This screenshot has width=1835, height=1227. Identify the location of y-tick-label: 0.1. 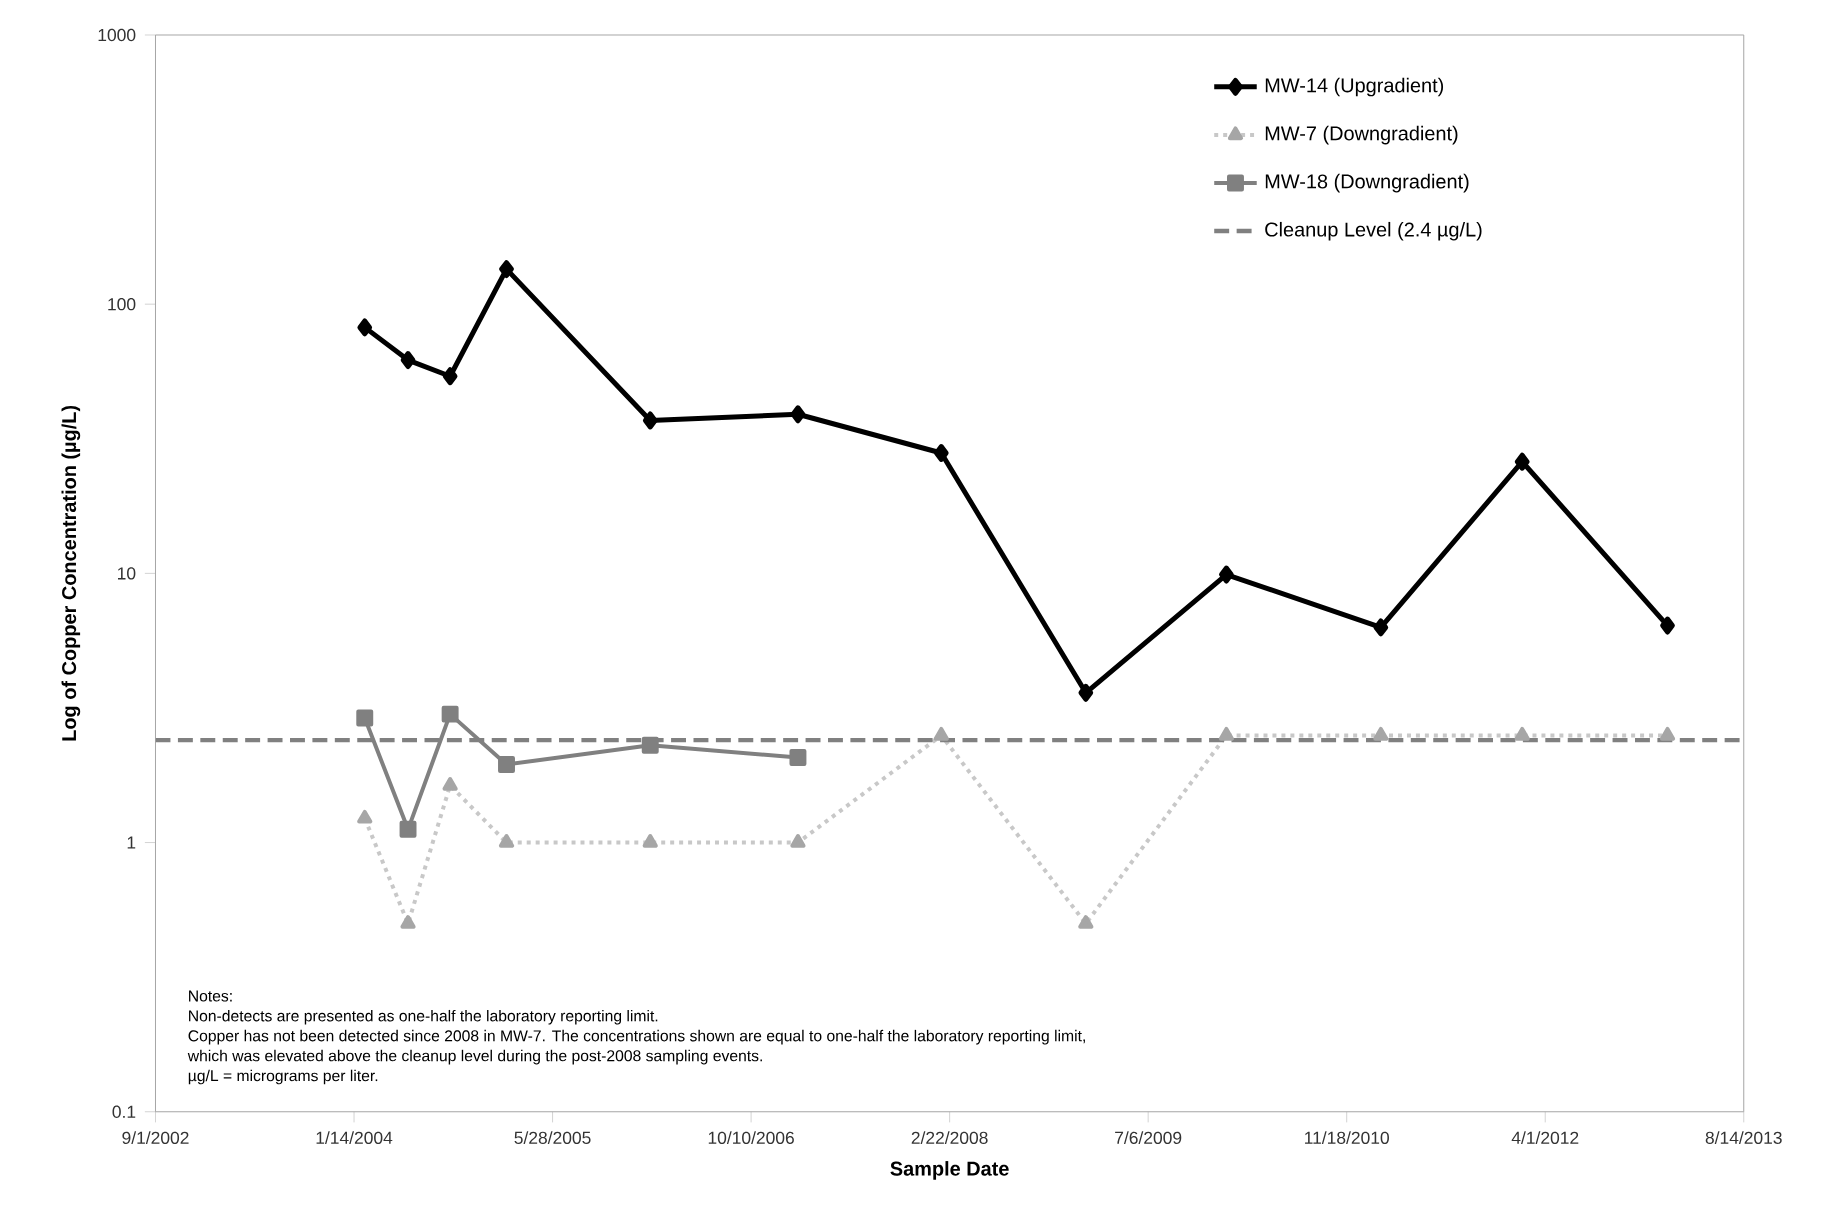
(124, 1111).